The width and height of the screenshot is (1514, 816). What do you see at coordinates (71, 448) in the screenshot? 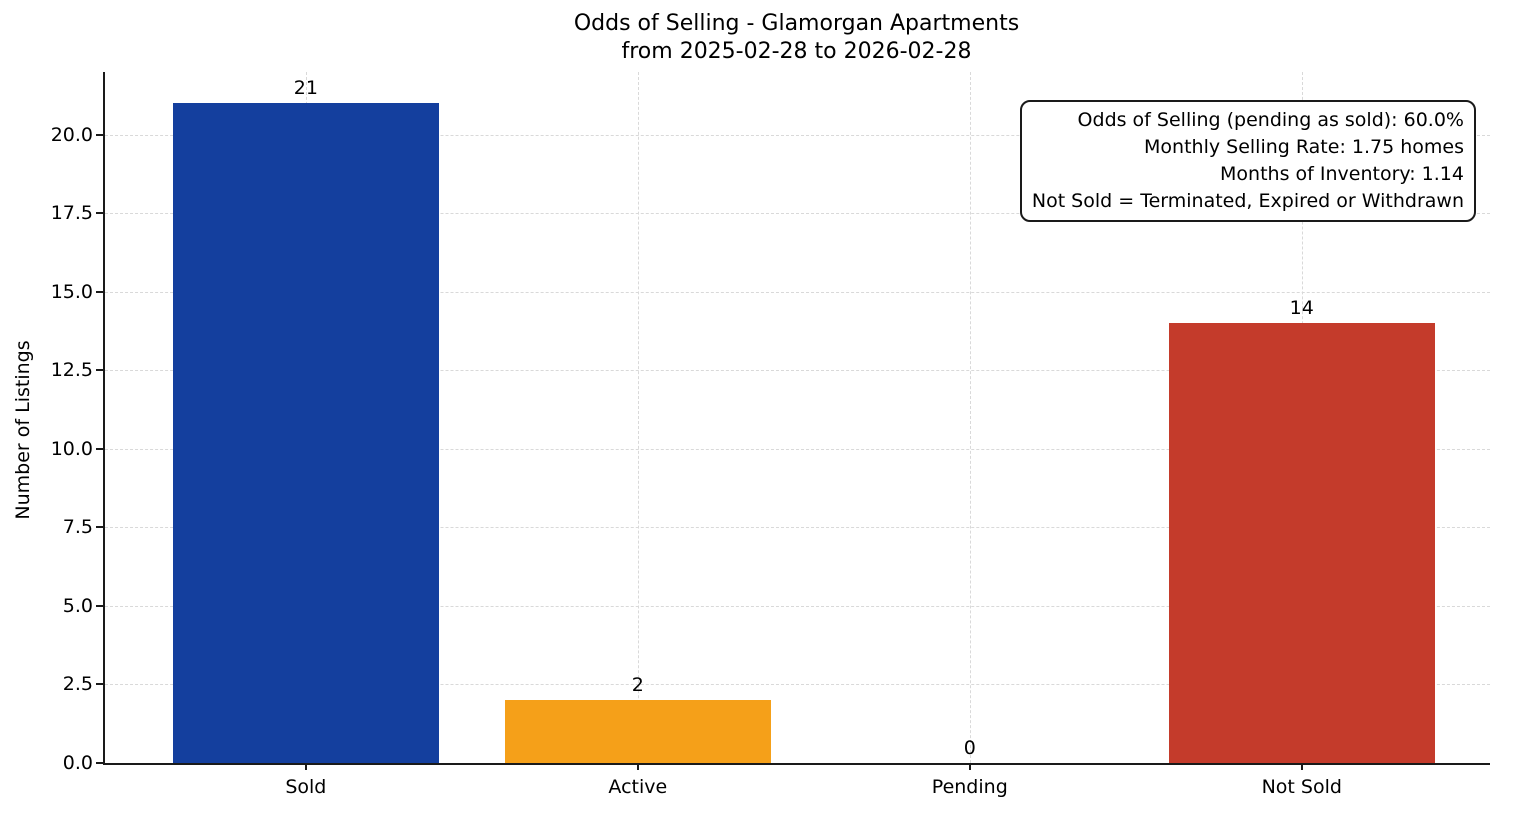
I see `y-tick-label: 10.0` at bounding box center [71, 448].